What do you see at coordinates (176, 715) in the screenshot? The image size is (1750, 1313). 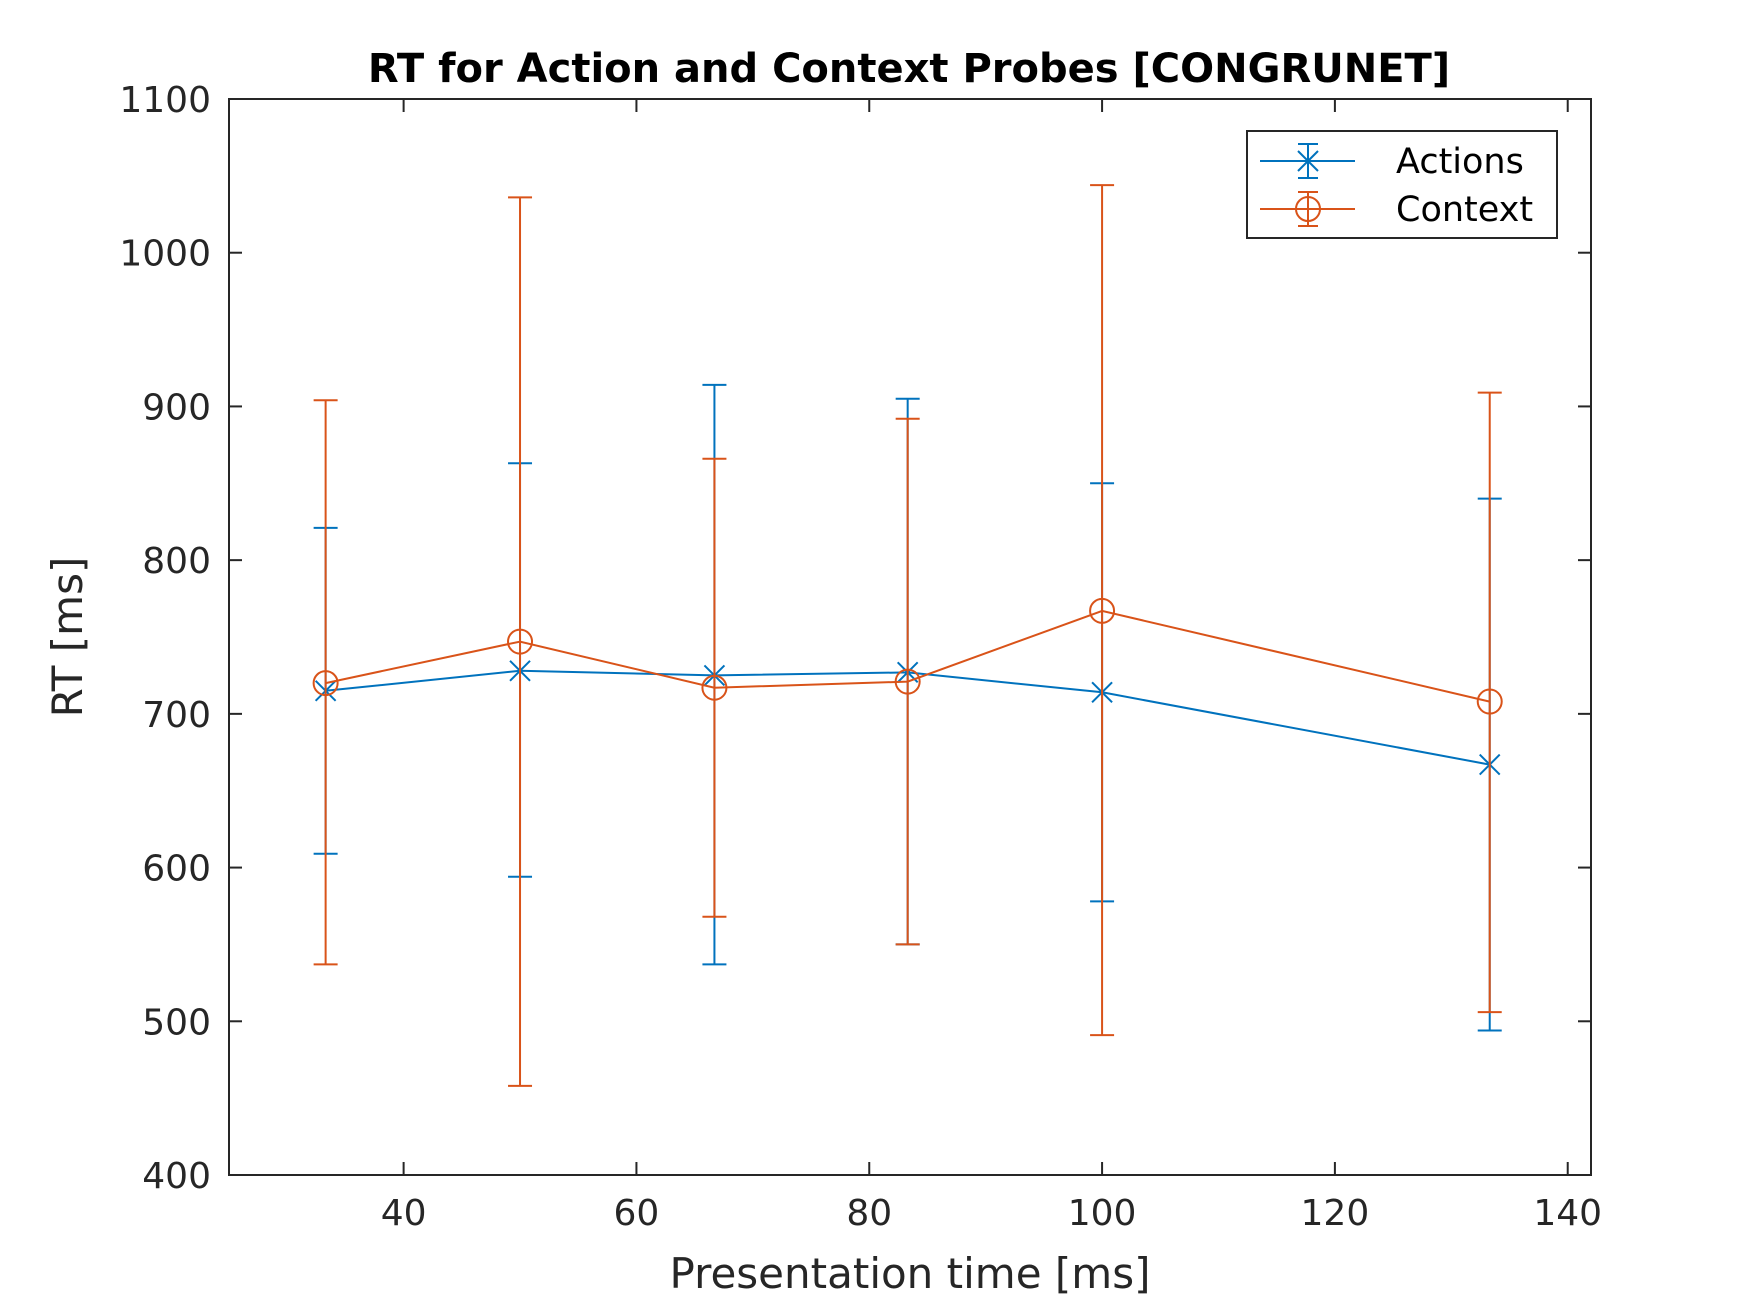 I see `y-tick-label: 700` at bounding box center [176, 715].